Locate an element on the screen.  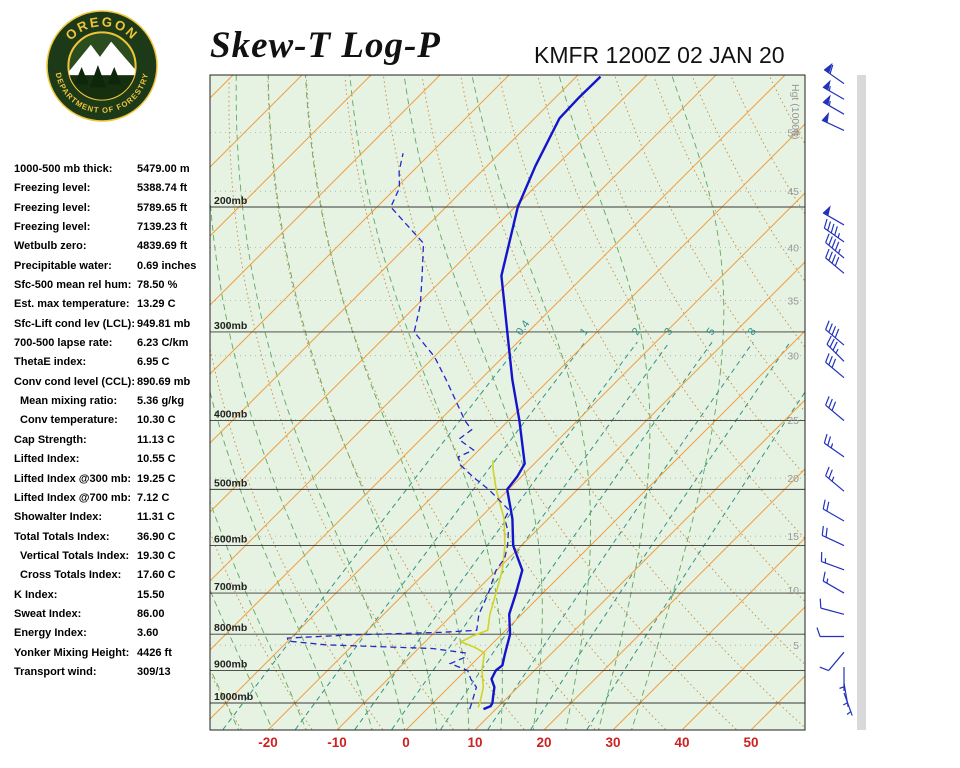
height-tick-label: 35 is located at coordinates (793, 302).